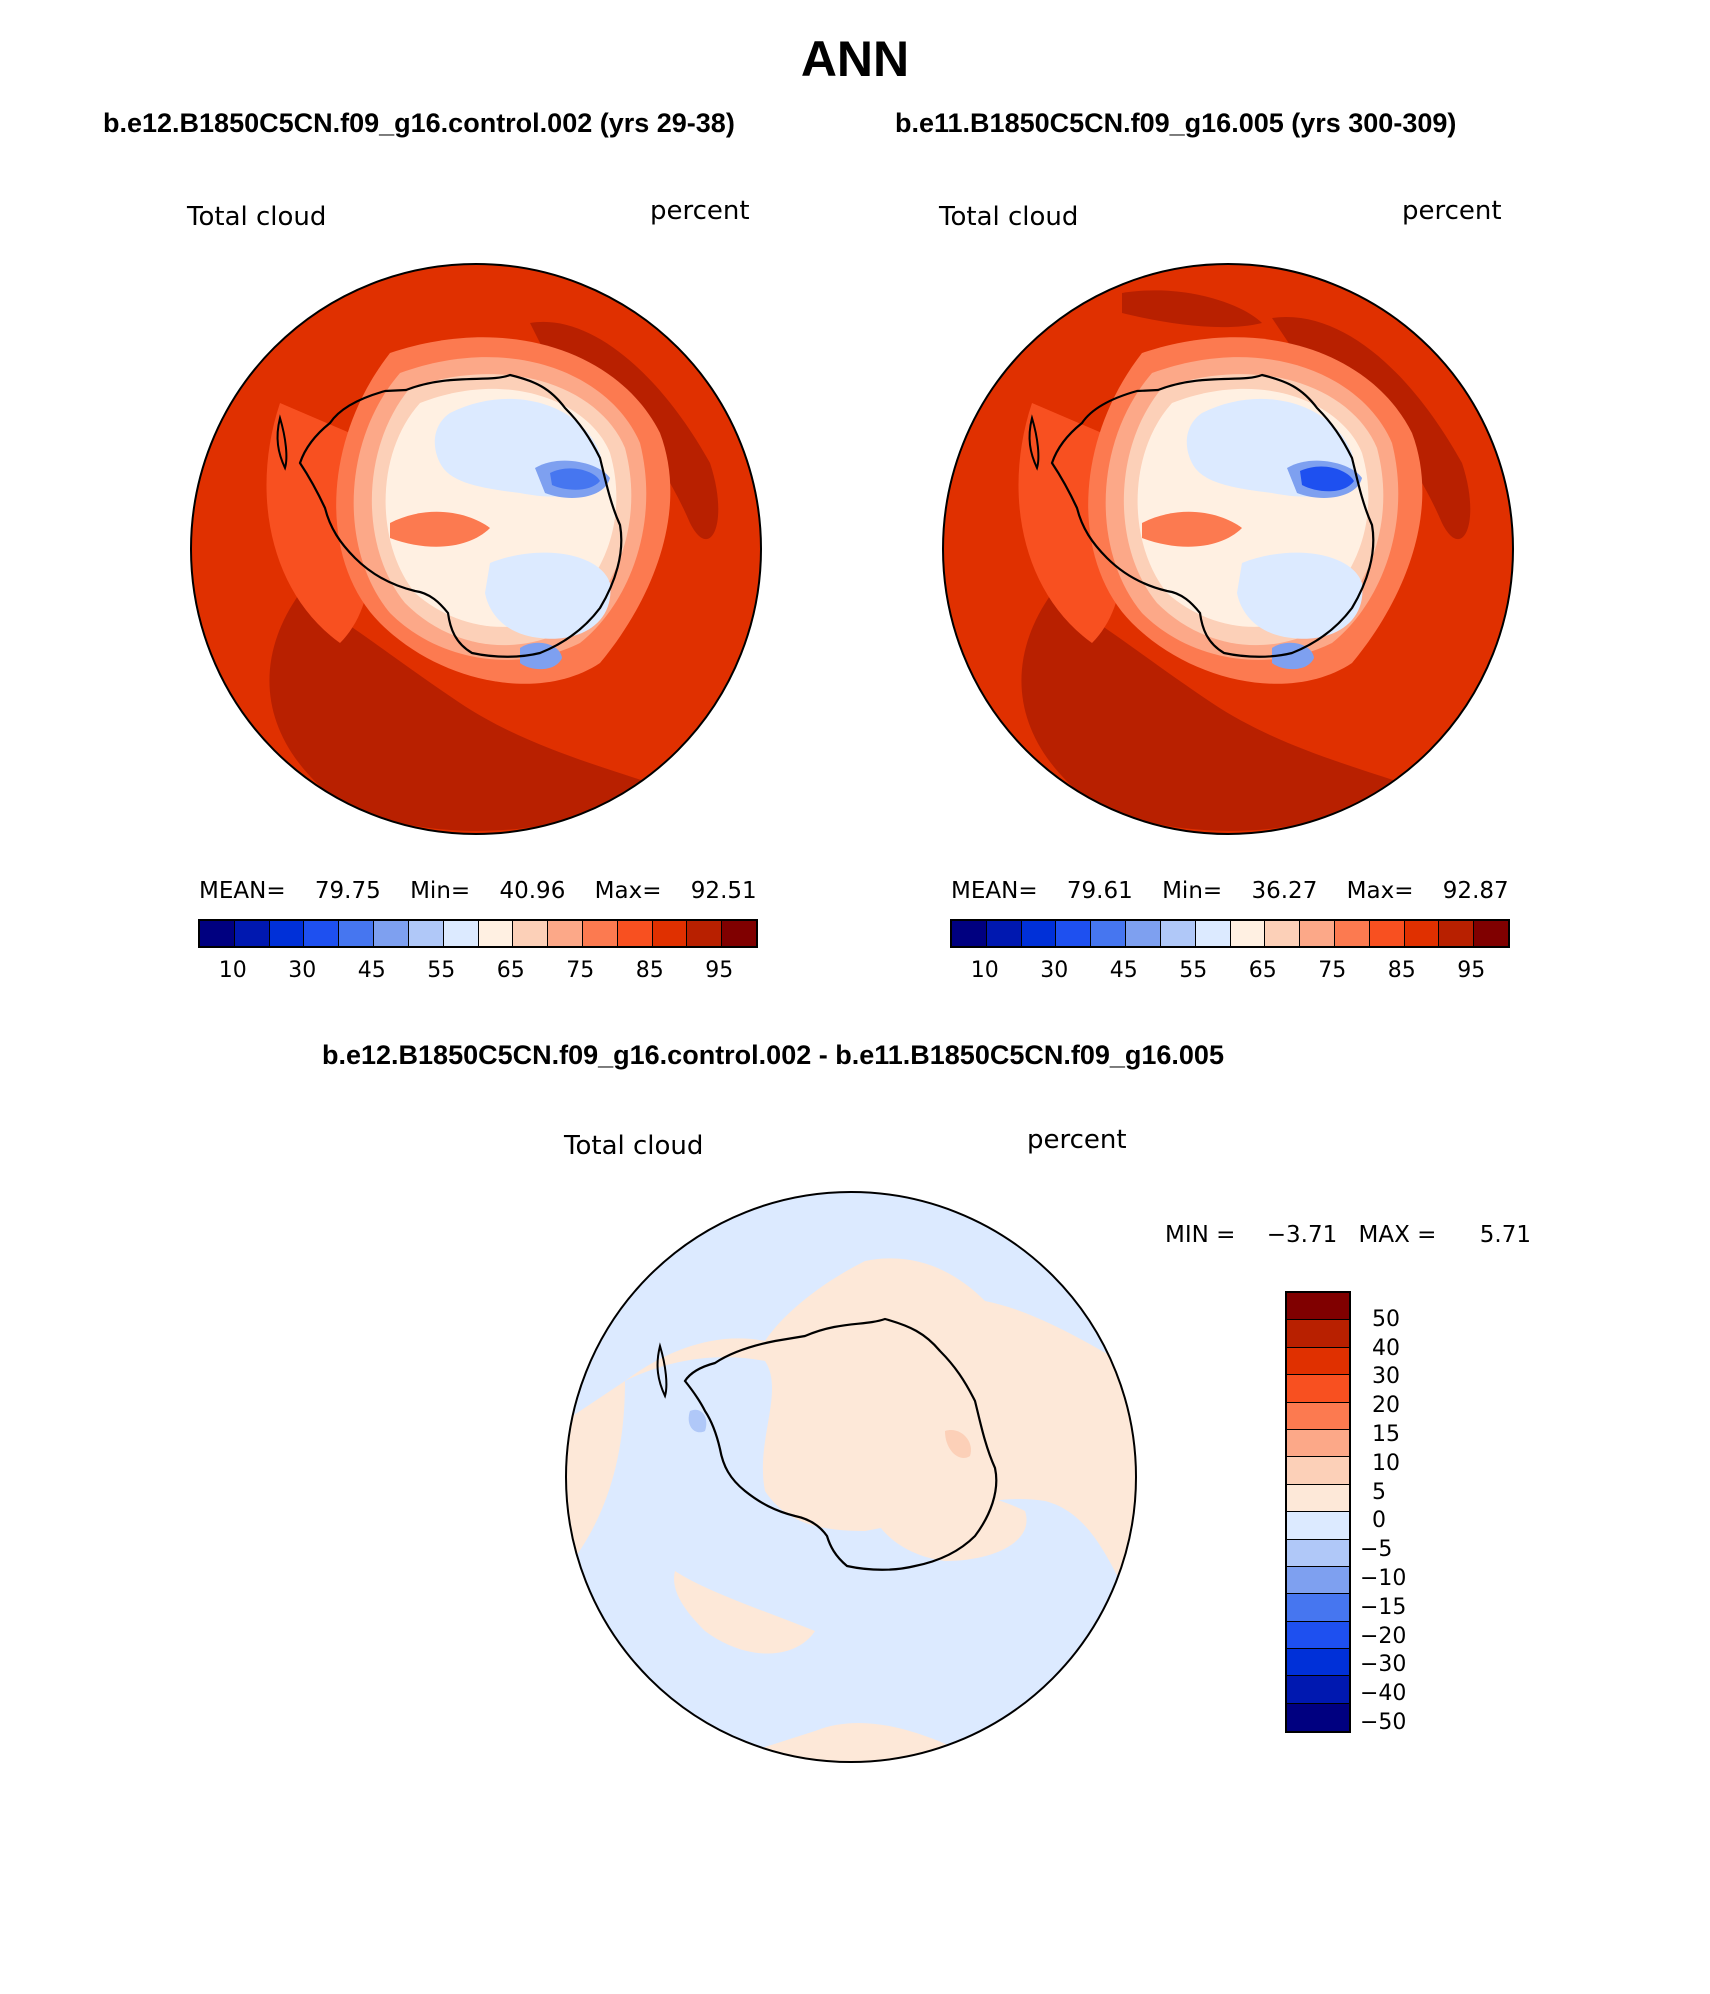  What do you see at coordinates (994, 891) in the screenshot?
I see `panel-2-mean-label: MEAN=` at bounding box center [994, 891].